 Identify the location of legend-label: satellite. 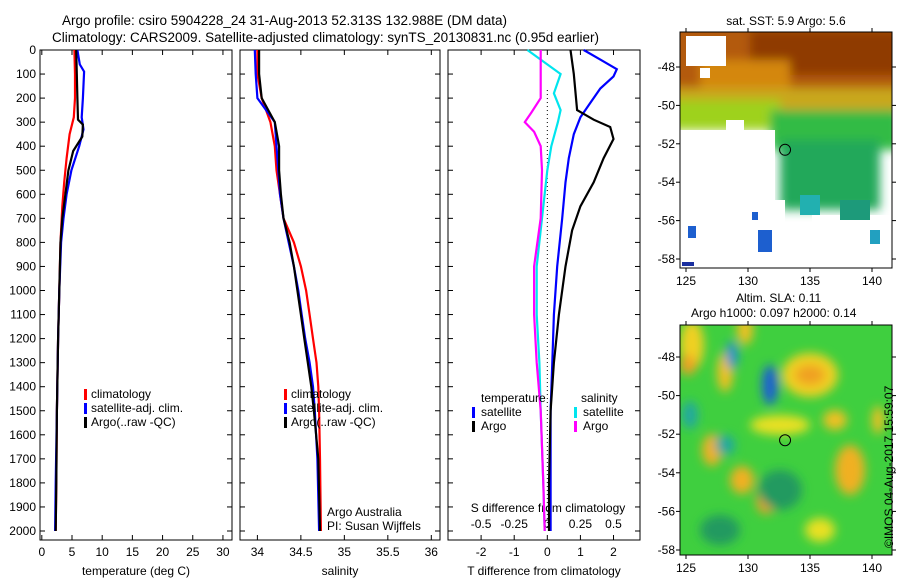
(501, 412).